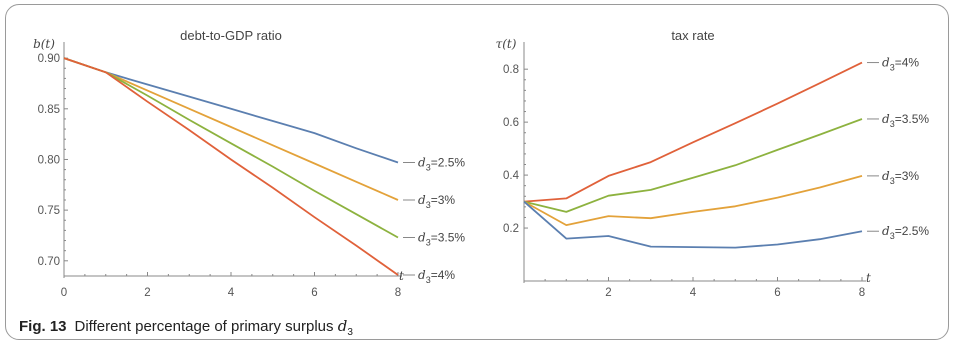 This screenshot has height=346, width=955. Describe the element at coordinates (231, 35) in the screenshot. I see `chart-title: debt-to-GDP ratio` at that location.